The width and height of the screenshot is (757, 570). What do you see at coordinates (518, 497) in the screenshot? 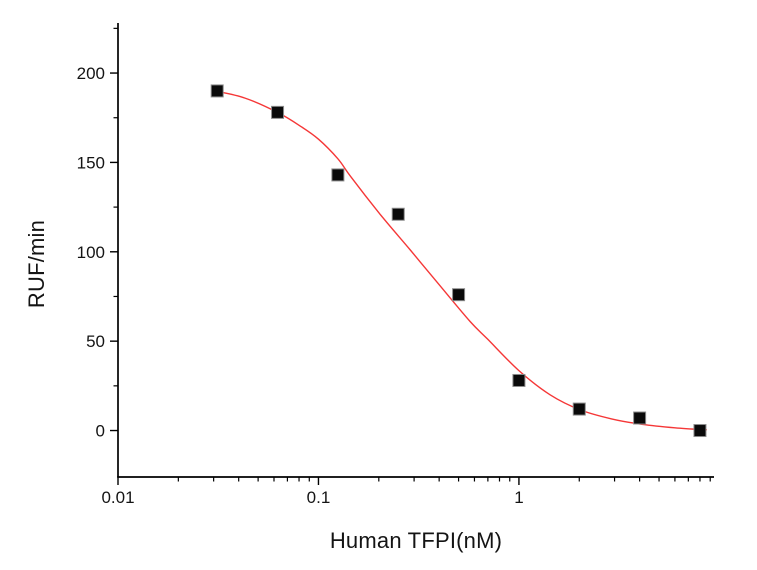
I see `x-tick-label: 1` at bounding box center [518, 497].